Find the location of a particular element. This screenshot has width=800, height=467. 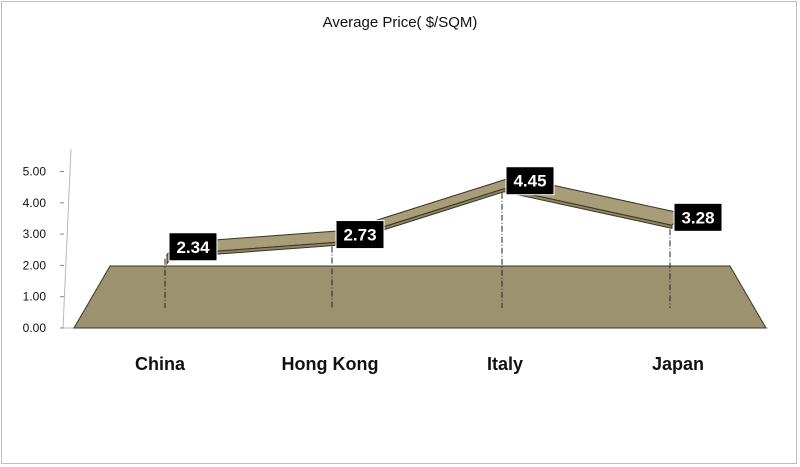

series-ribbon is located at coordinates (424, 221).